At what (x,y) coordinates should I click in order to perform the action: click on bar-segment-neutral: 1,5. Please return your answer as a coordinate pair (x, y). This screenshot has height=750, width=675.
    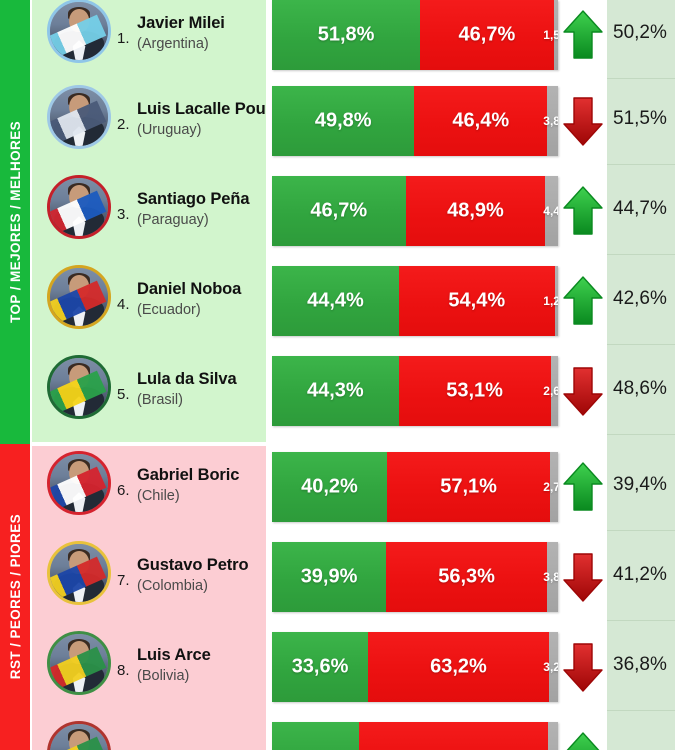
    Looking at the image, I should click on (550, 35).